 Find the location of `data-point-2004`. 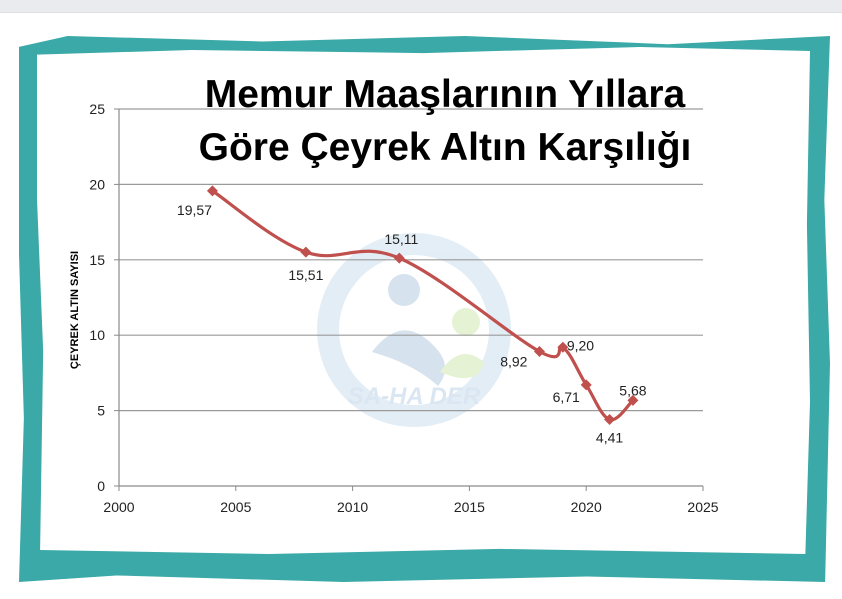

data-point-2004 is located at coordinates (212, 191).